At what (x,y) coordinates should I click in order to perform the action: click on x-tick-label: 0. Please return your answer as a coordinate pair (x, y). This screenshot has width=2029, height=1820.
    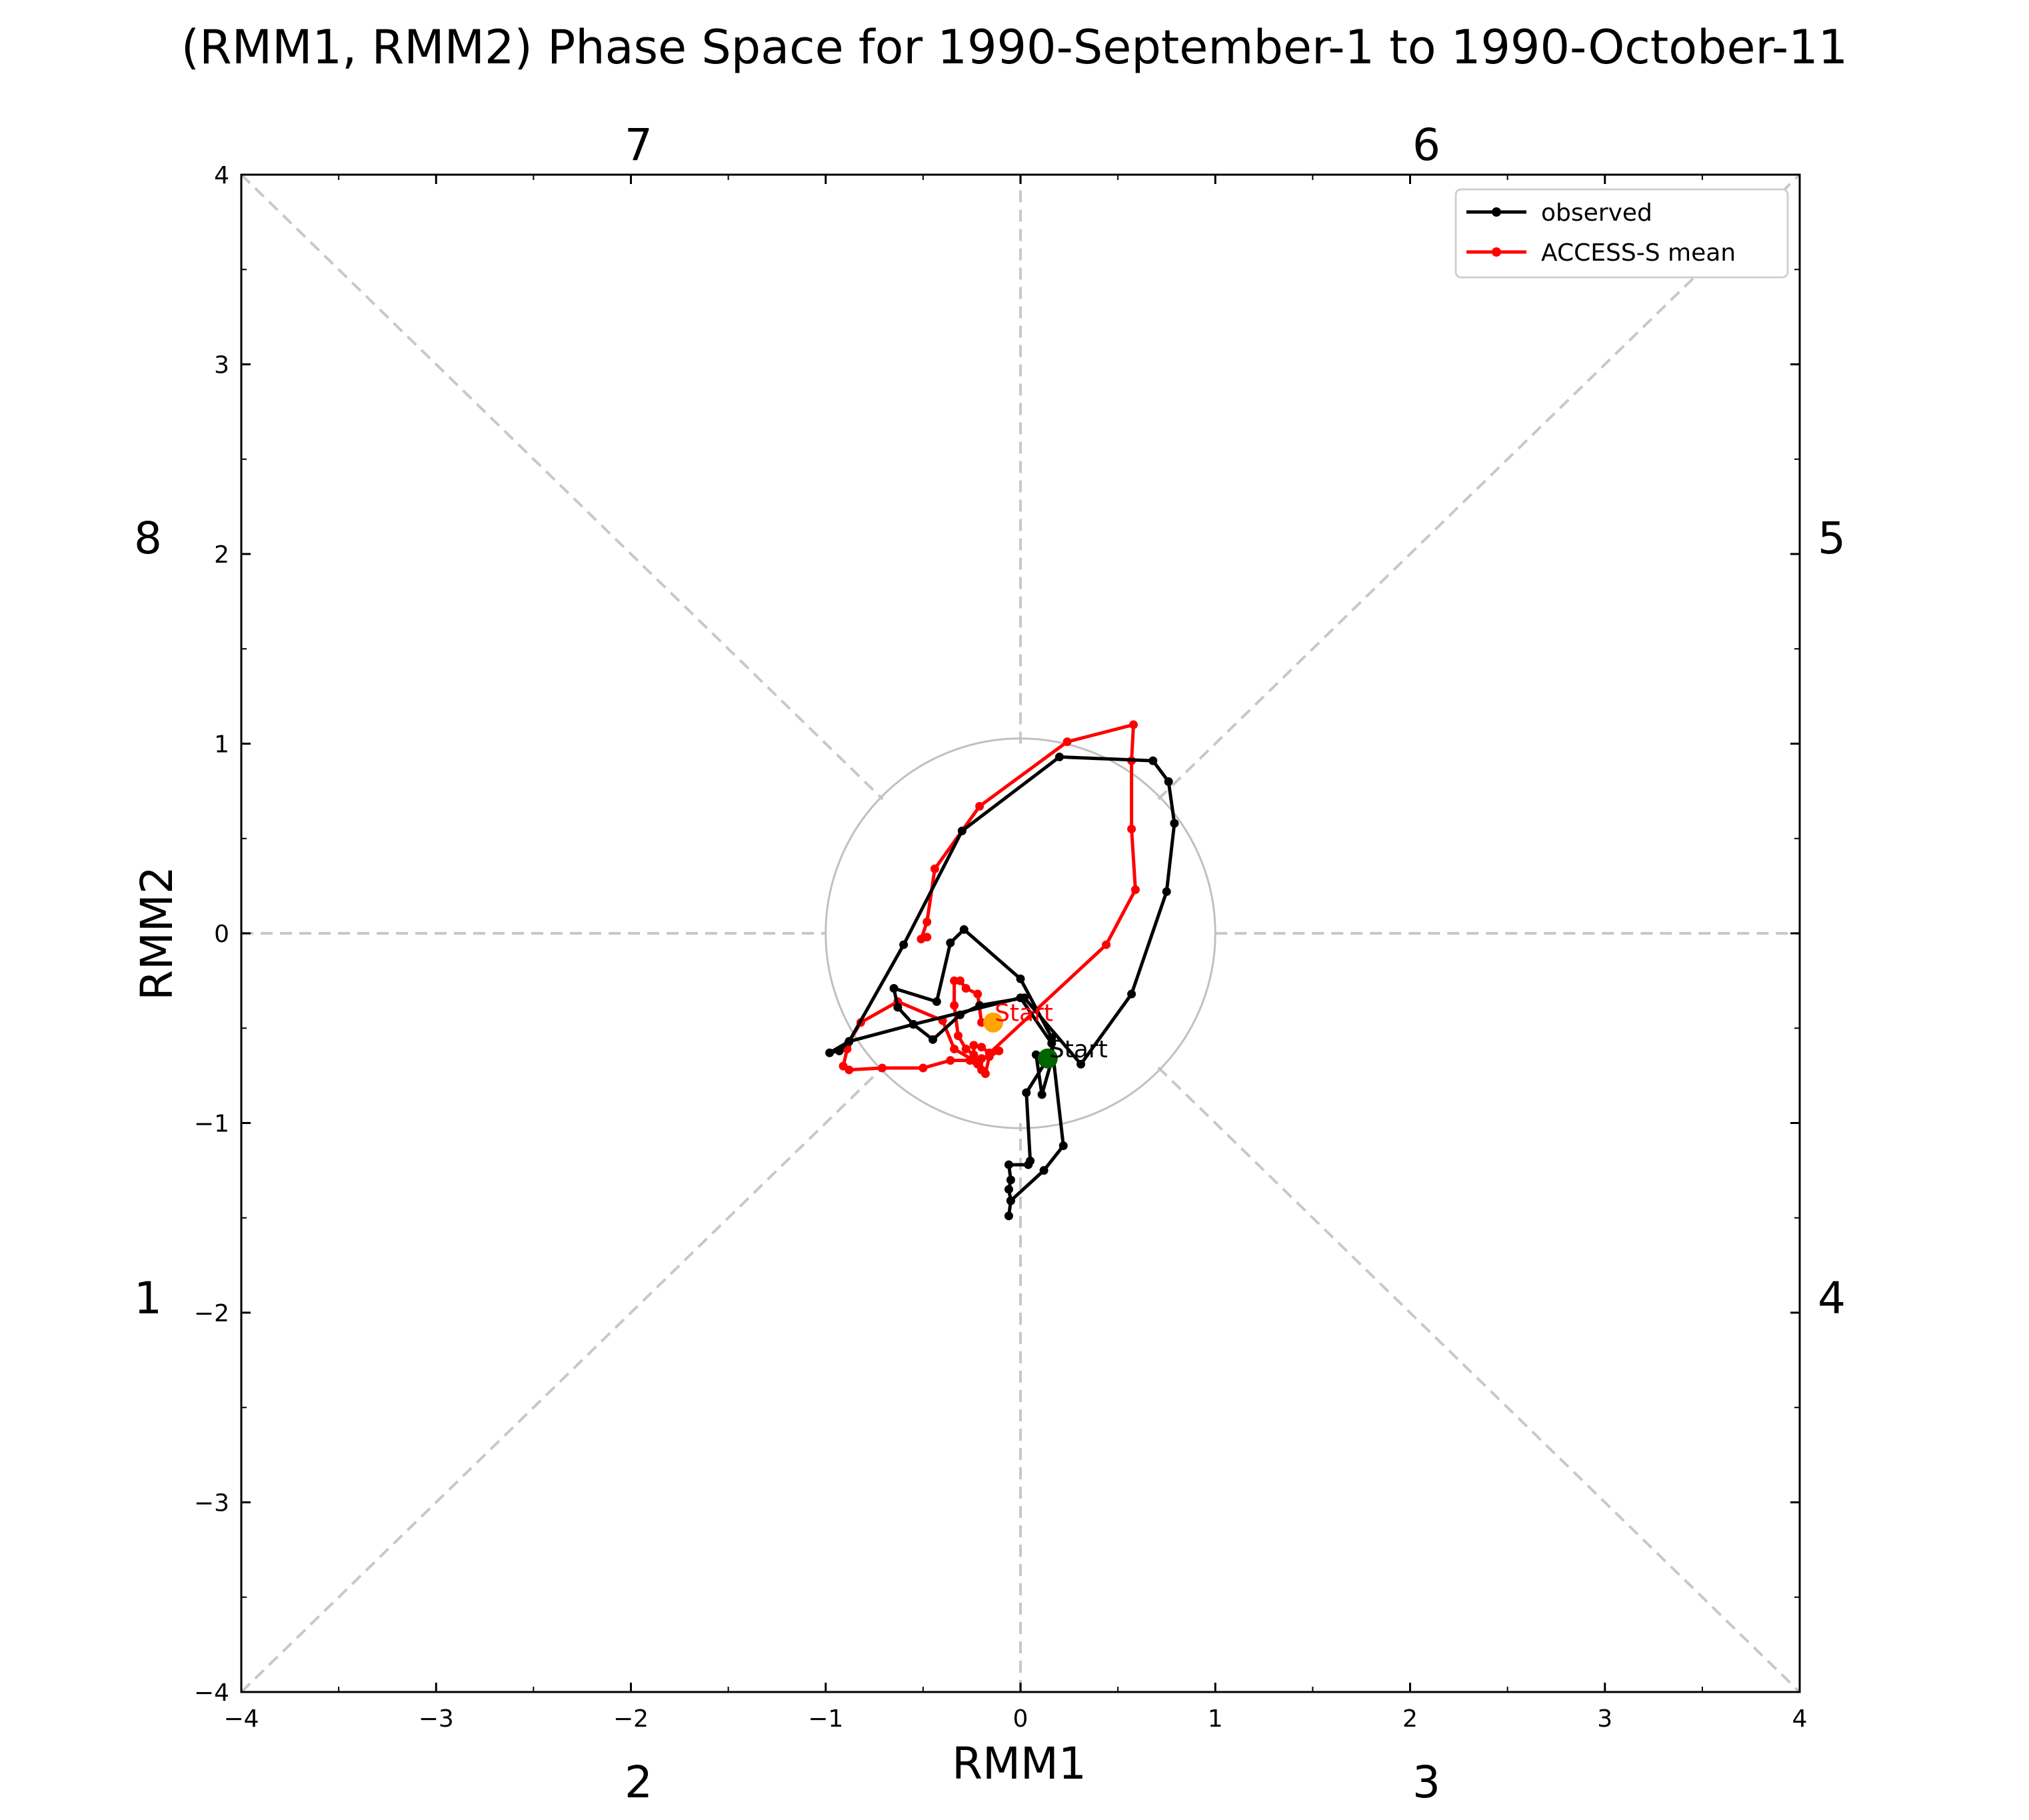
    Looking at the image, I should click on (1020, 1719).